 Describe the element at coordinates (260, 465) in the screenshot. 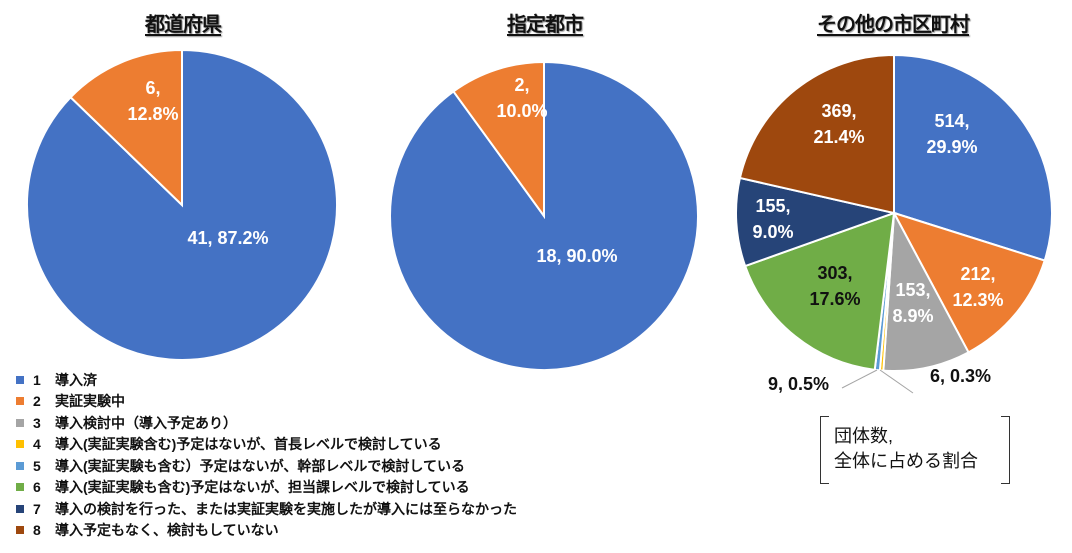

I see `legend-label: 導入(実証実験も含む）予定はないが、幹部レベルで検討している` at that location.